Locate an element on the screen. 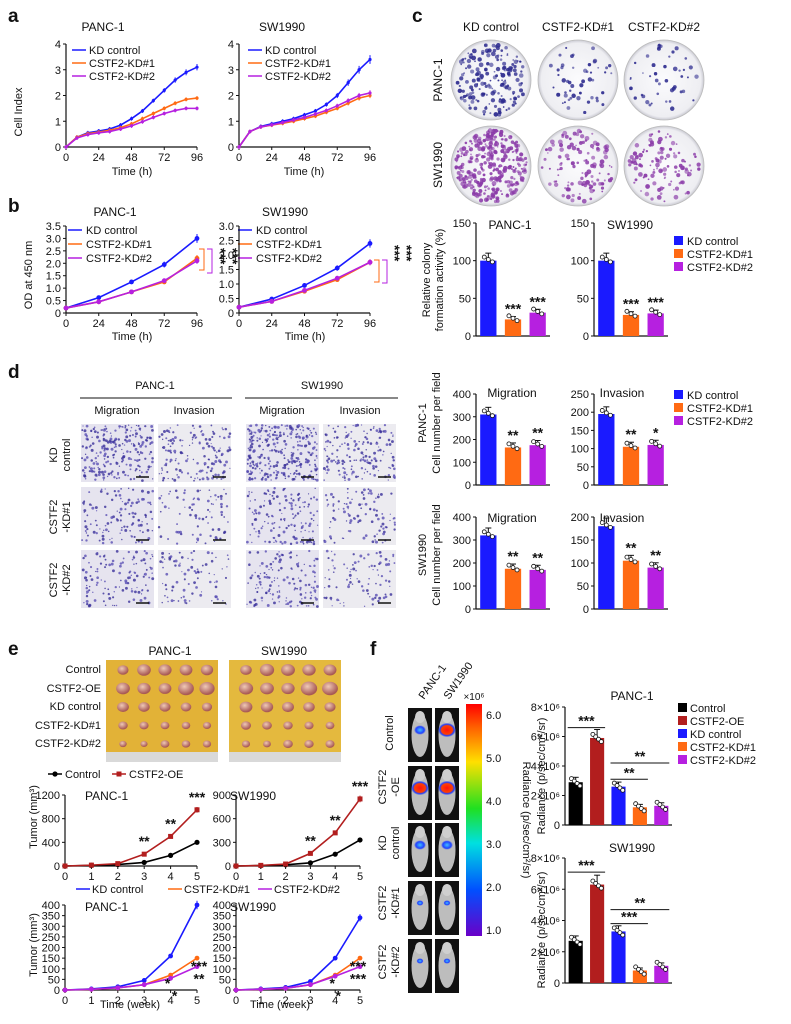  bioluminescence-signal is located at coordinates (420, 961).